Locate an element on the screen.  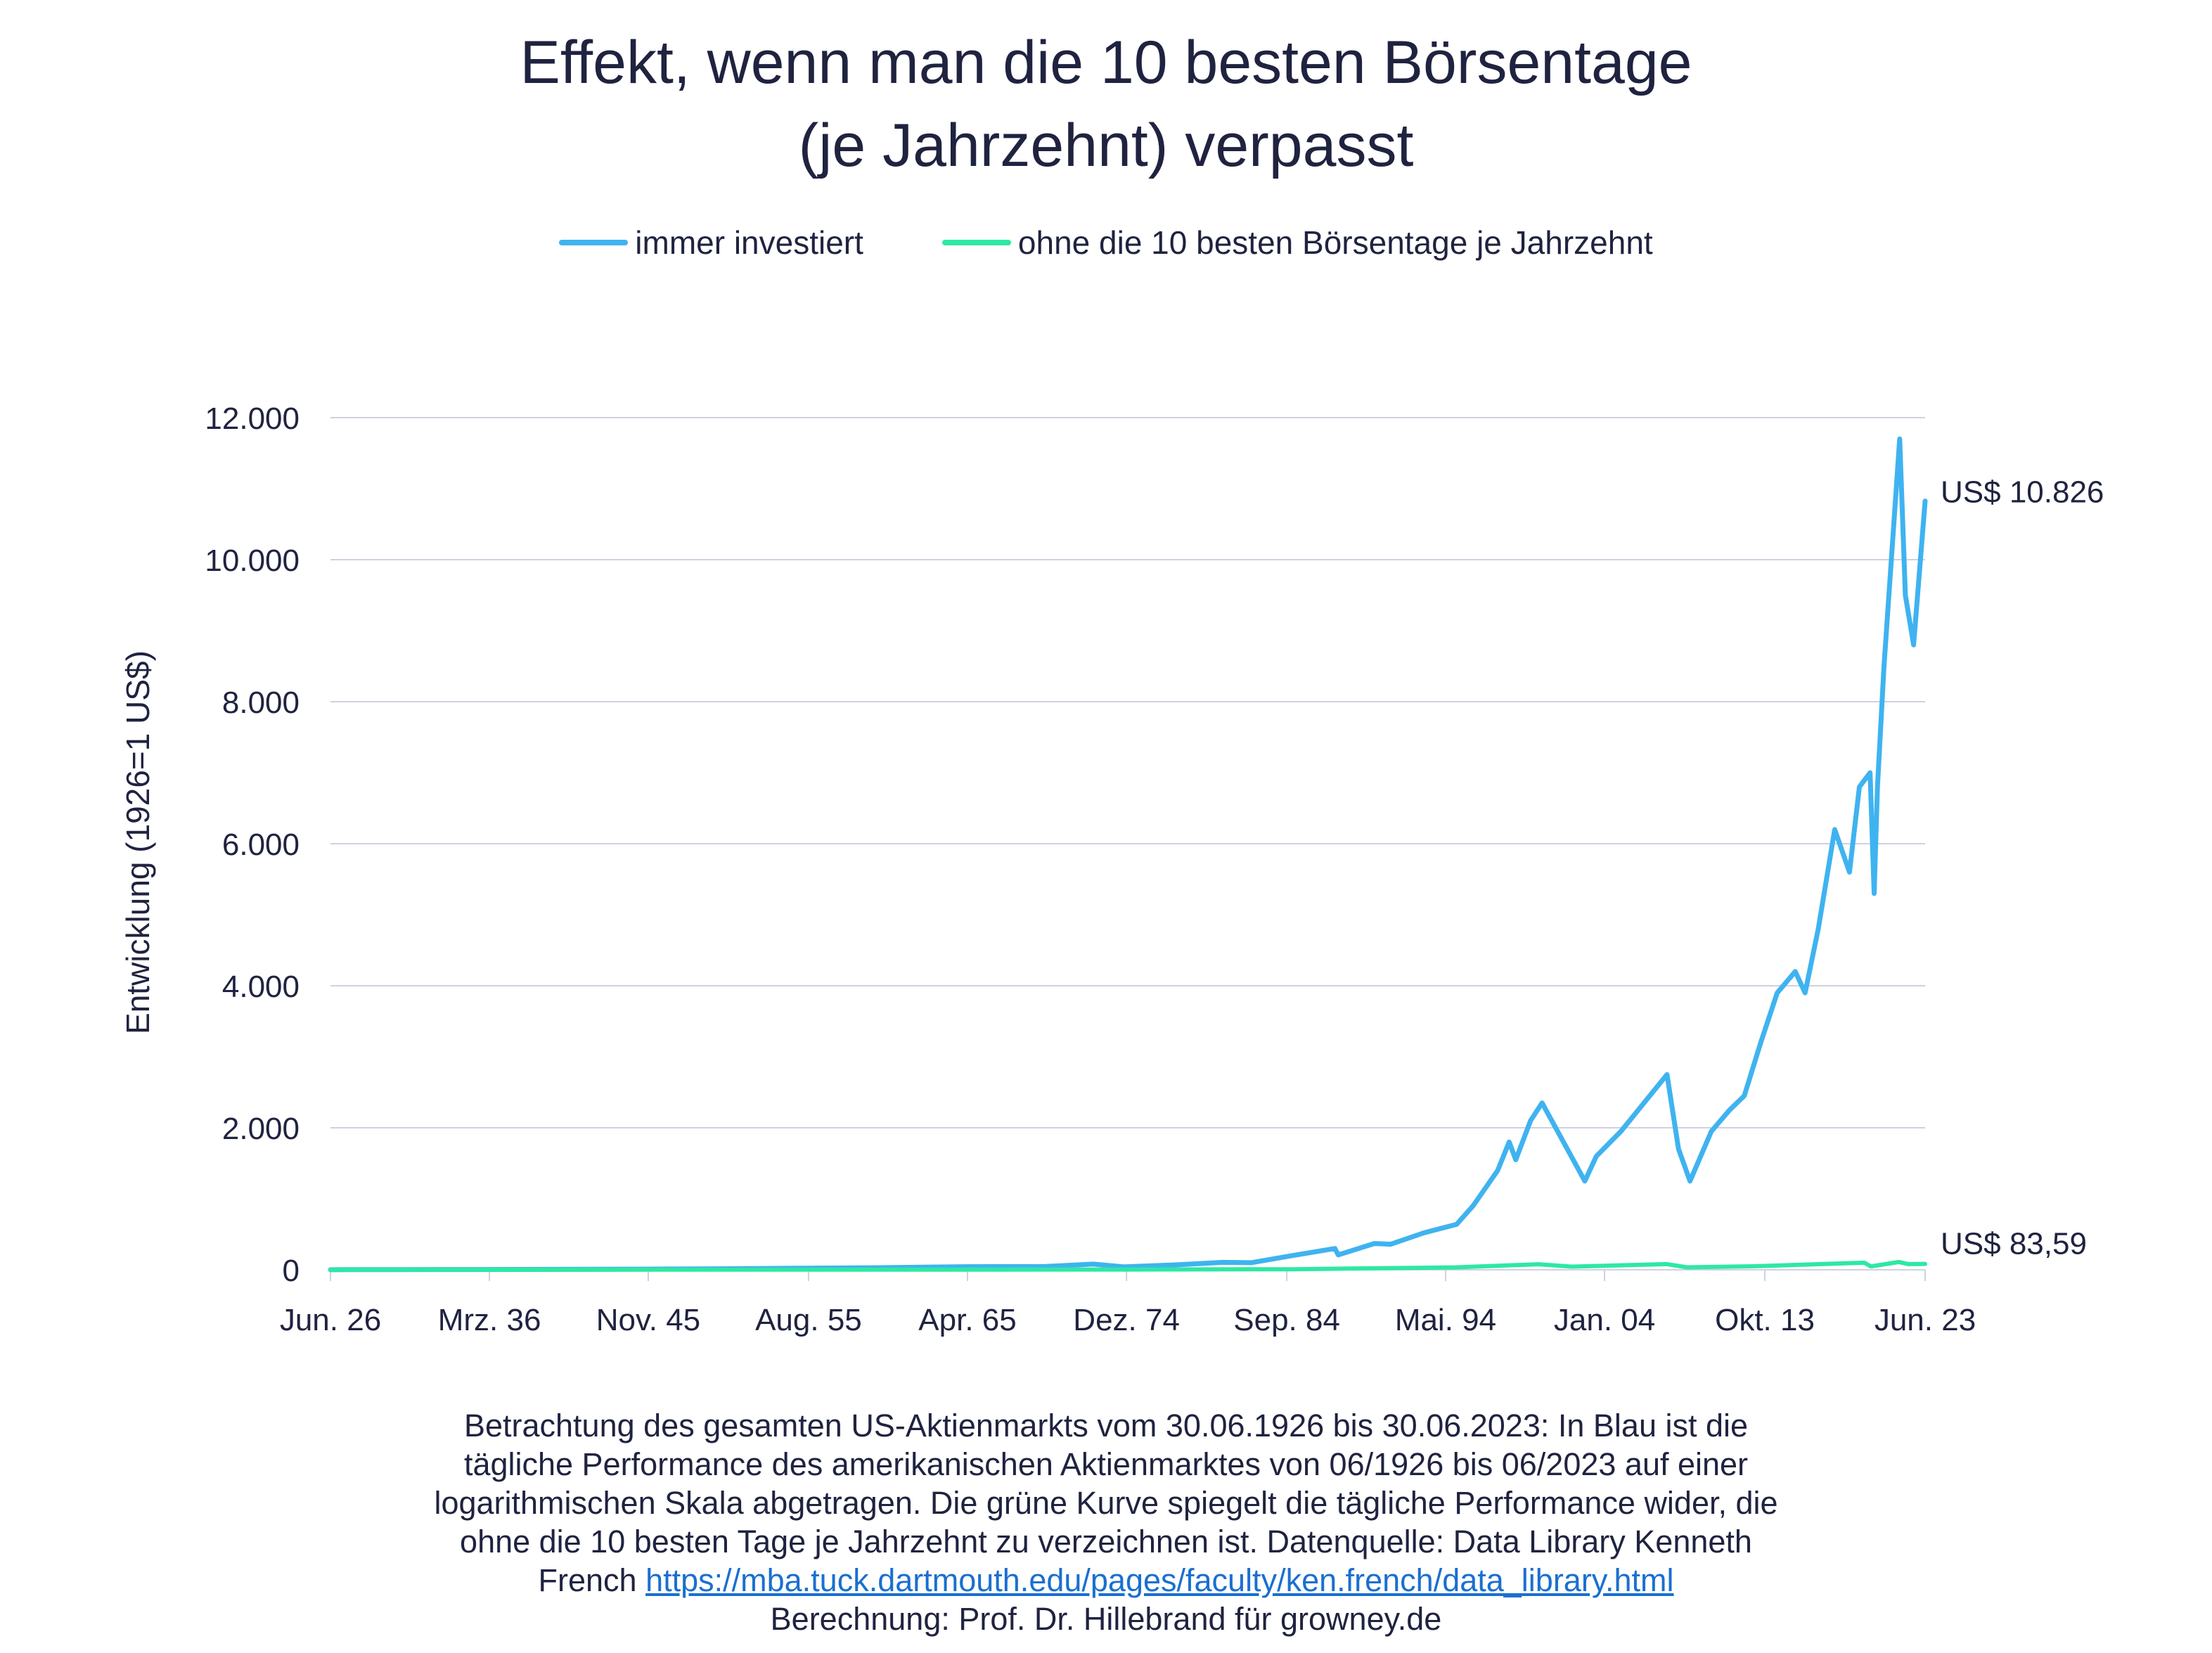
y-tick-label-6: 12.000 is located at coordinates (253, 418).